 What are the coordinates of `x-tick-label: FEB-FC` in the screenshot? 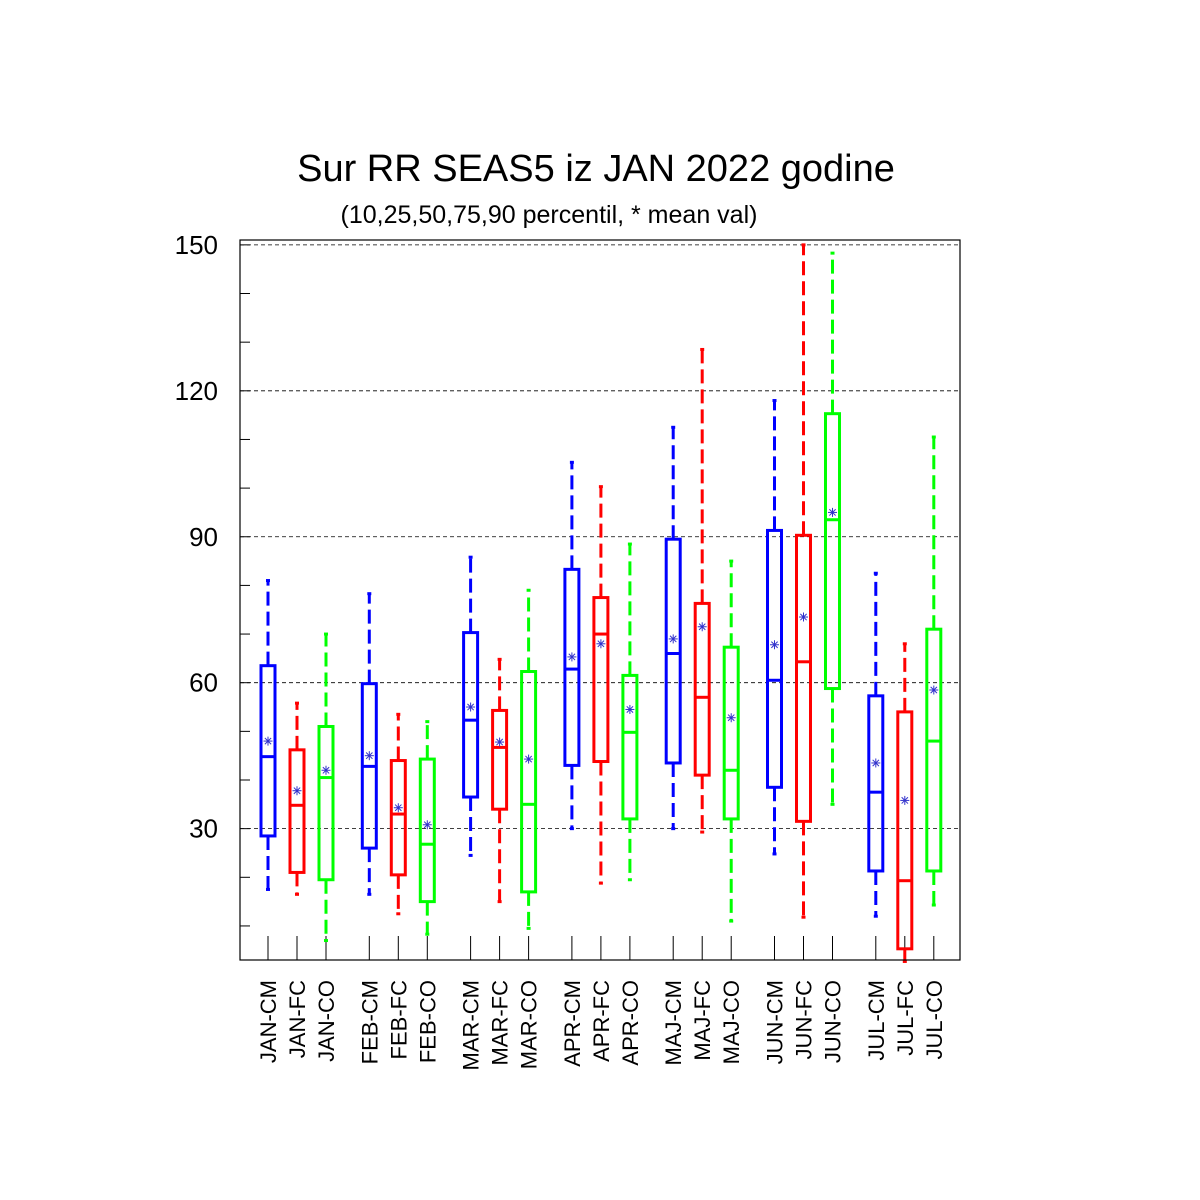 It's located at (398, 1020).